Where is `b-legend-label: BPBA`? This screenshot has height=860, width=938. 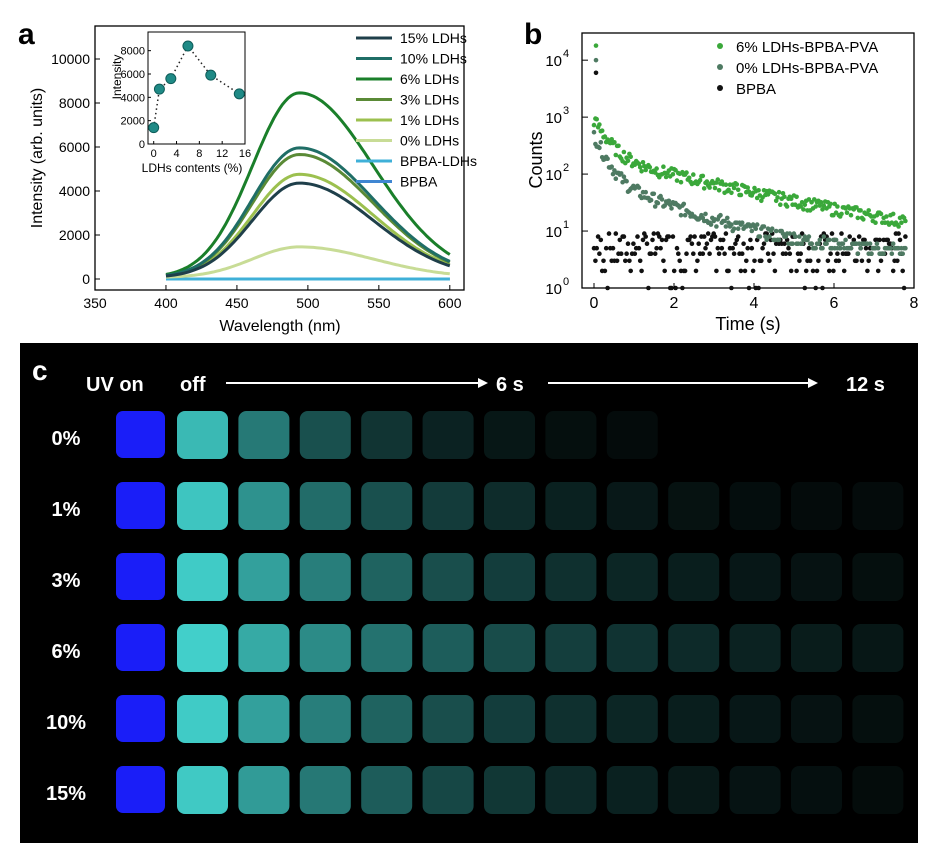 b-legend-label: BPBA is located at coordinates (756, 89).